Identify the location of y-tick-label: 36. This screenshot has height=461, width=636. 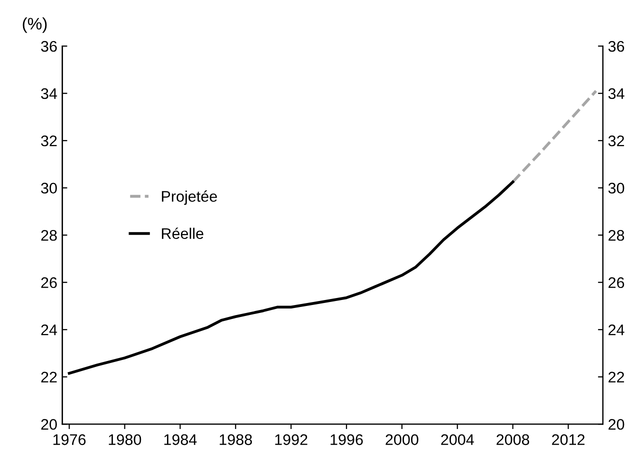
(49, 46).